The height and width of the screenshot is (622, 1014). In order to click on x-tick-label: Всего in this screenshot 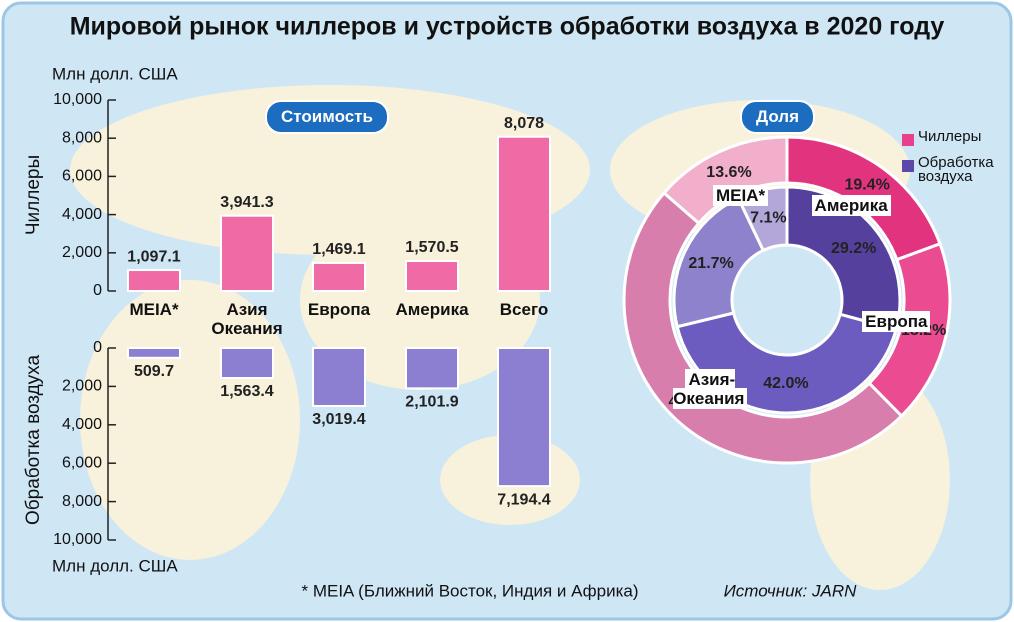, I will do `click(524, 309)`.